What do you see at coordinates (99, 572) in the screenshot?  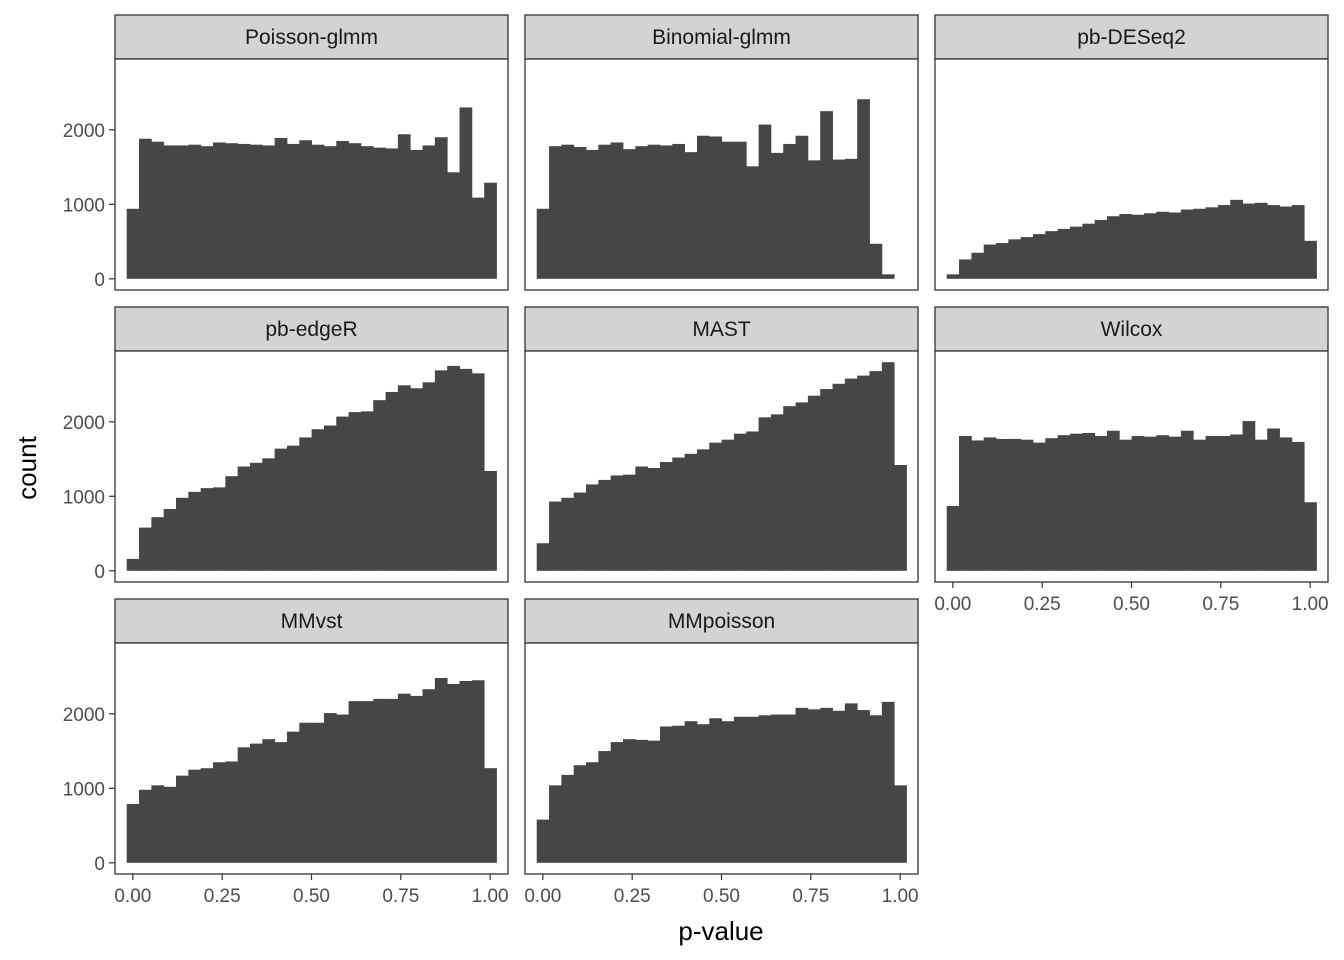 I see `y-tick-label: 0` at bounding box center [99, 572].